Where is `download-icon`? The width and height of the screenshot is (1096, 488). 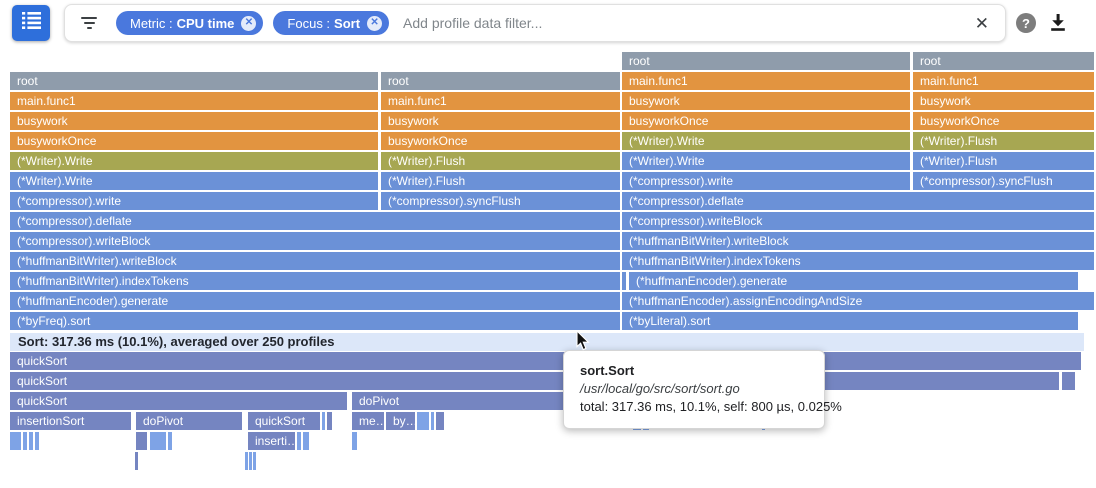 download-icon is located at coordinates (1058, 25).